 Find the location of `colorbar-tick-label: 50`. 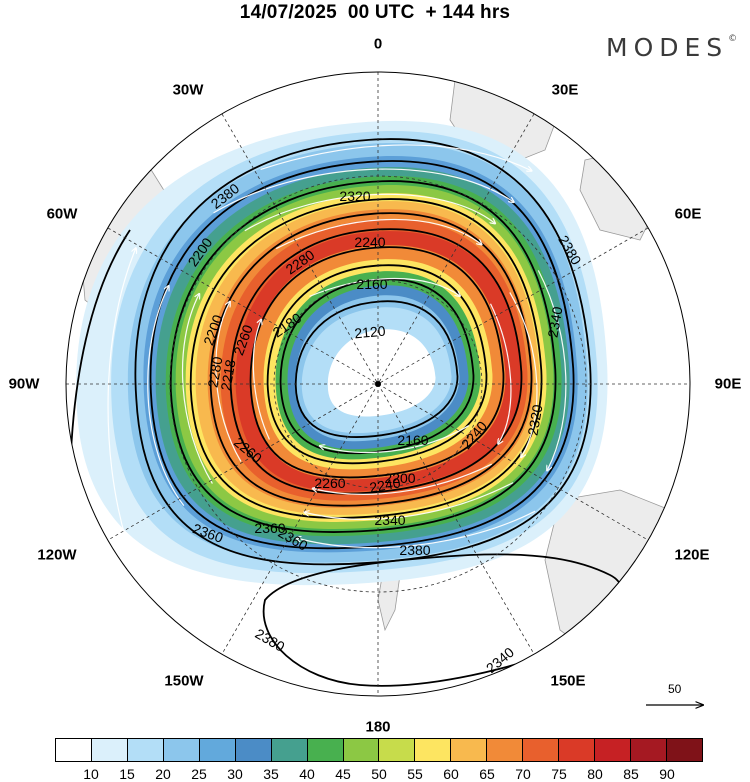

colorbar-tick-label: 50 is located at coordinates (379, 774).